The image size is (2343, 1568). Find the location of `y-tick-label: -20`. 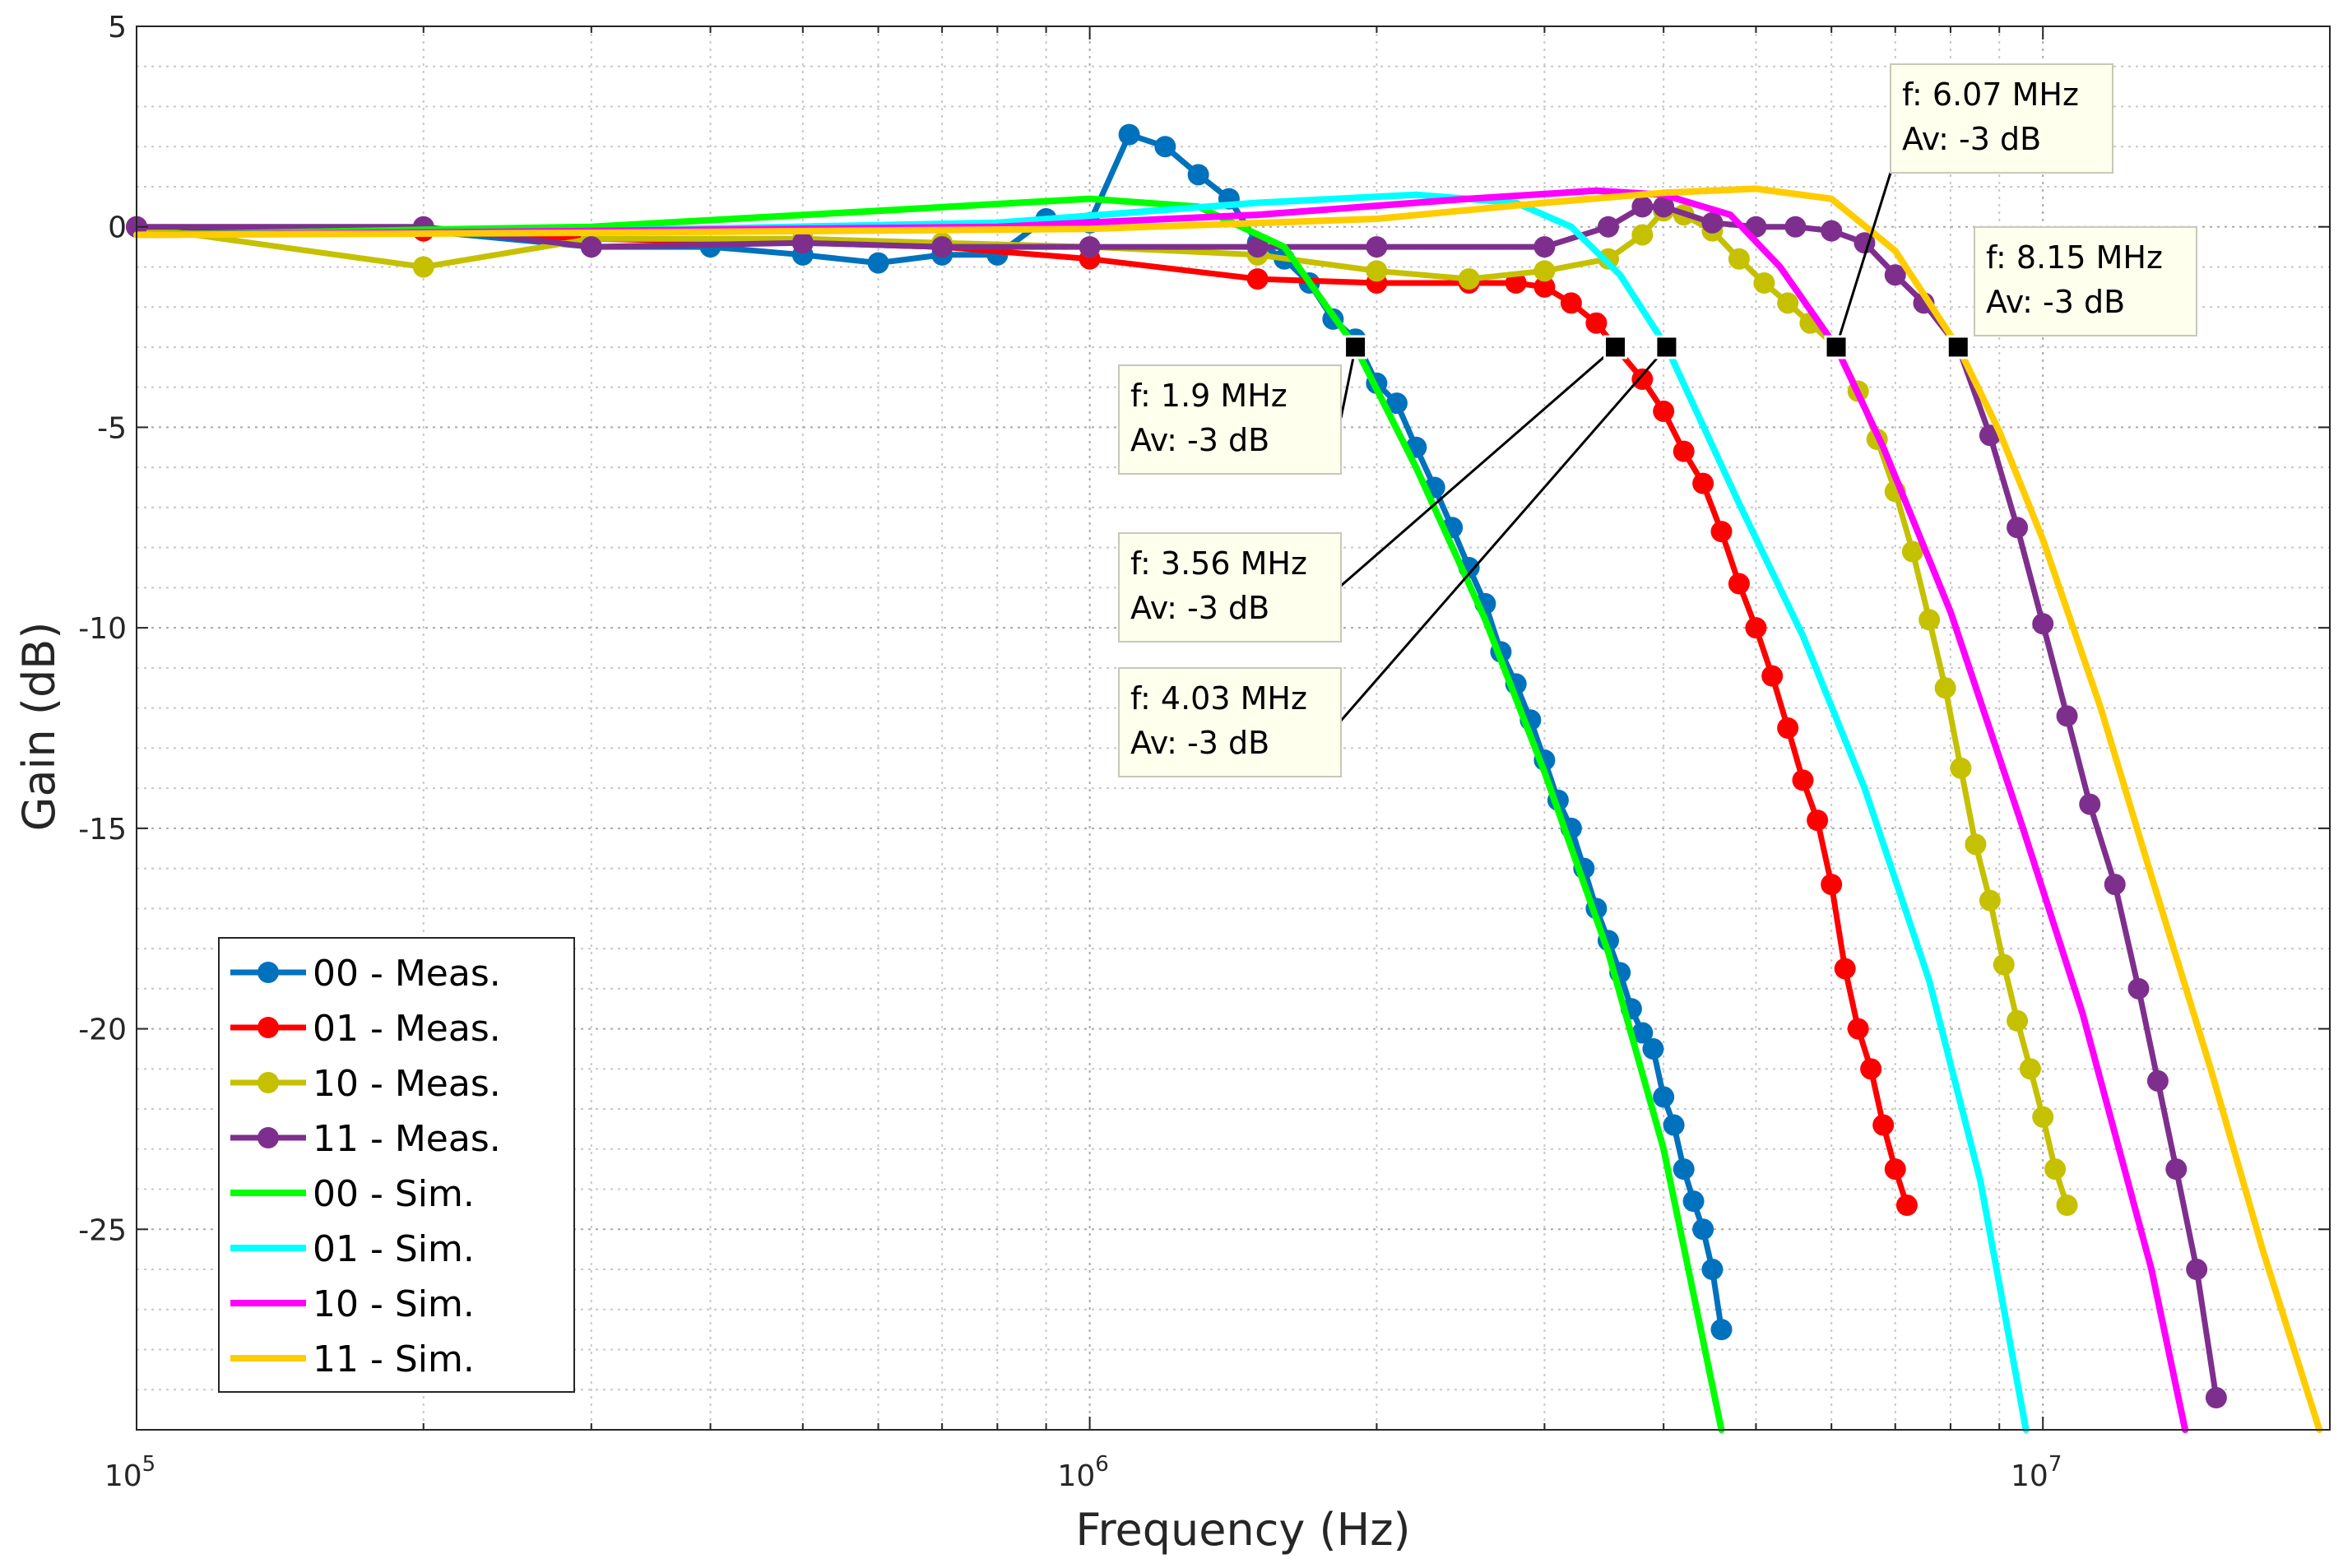

y-tick-label: -20 is located at coordinates (102, 1030).